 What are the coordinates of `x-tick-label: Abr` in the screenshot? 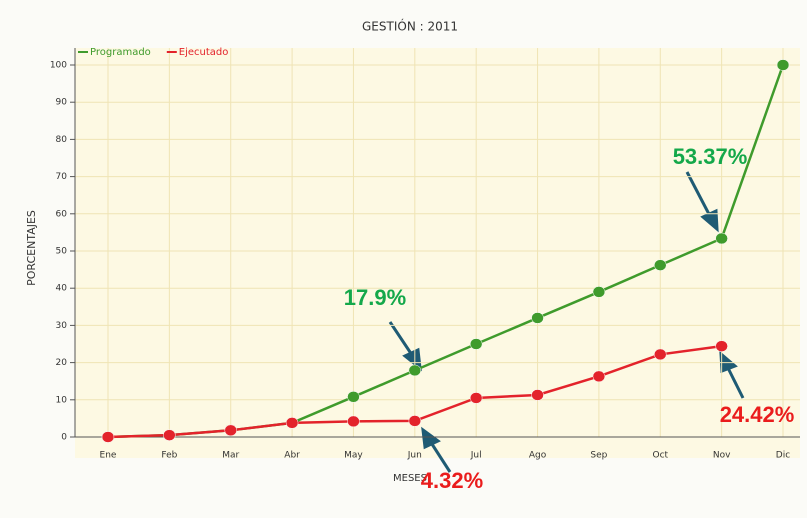 It's located at (292, 456).